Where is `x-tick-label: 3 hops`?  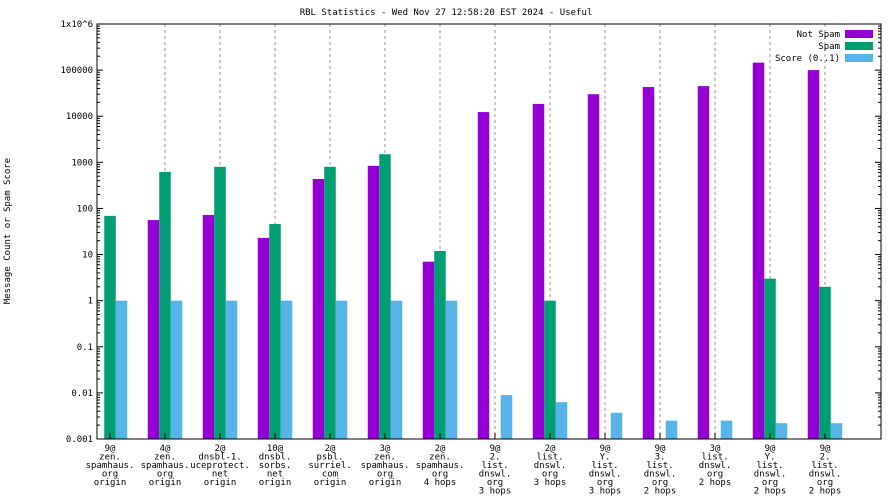
x-tick-label: 3 hops is located at coordinates (550, 483).